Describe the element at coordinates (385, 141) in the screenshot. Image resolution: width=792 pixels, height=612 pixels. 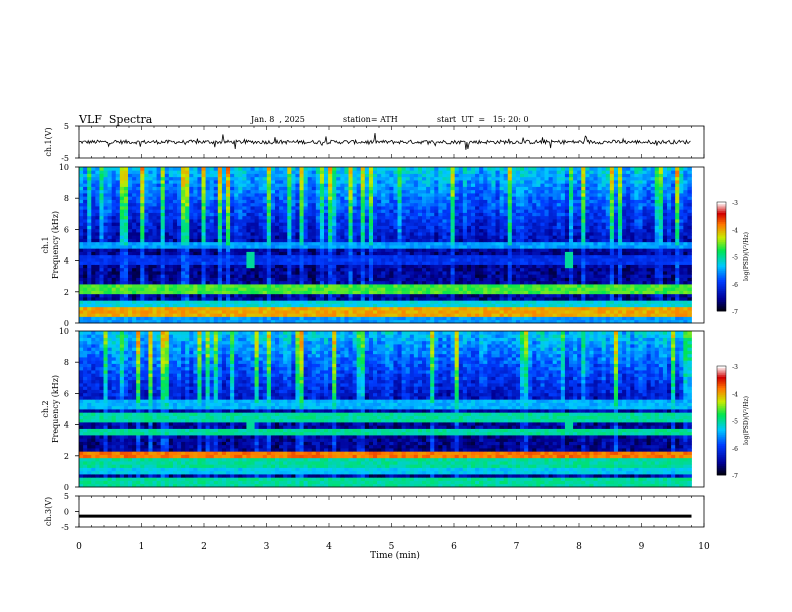
I see `ch1-trace` at that location.